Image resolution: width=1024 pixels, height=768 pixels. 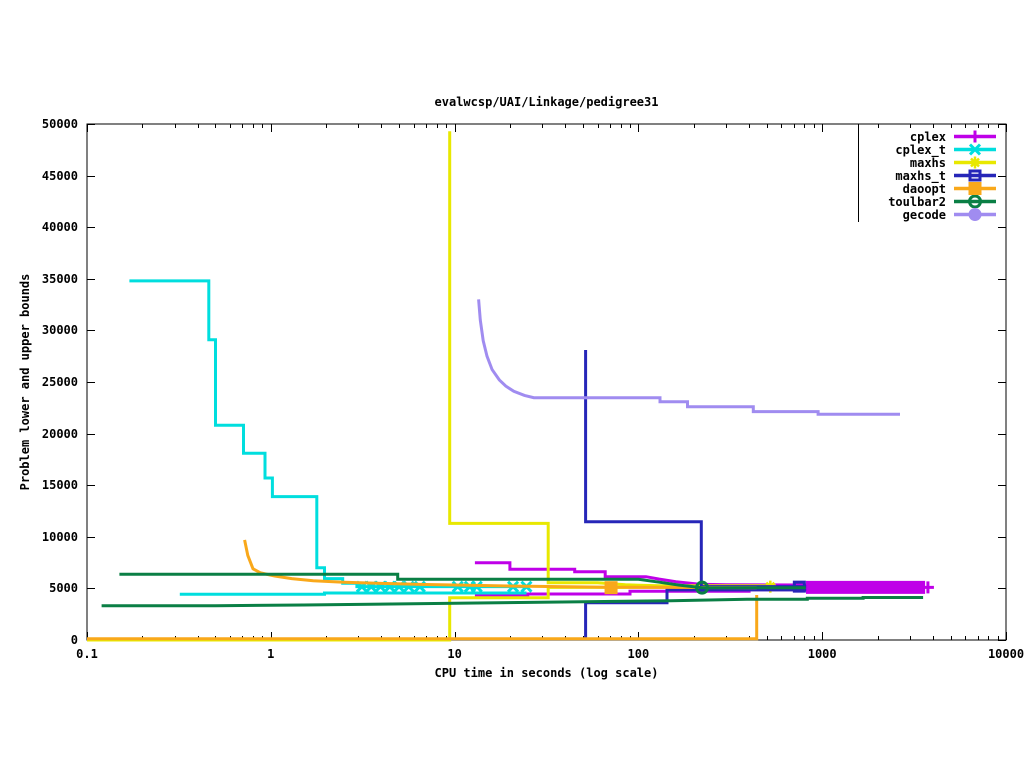 I want to click on marker-square-open, so click(x=975, y=175).